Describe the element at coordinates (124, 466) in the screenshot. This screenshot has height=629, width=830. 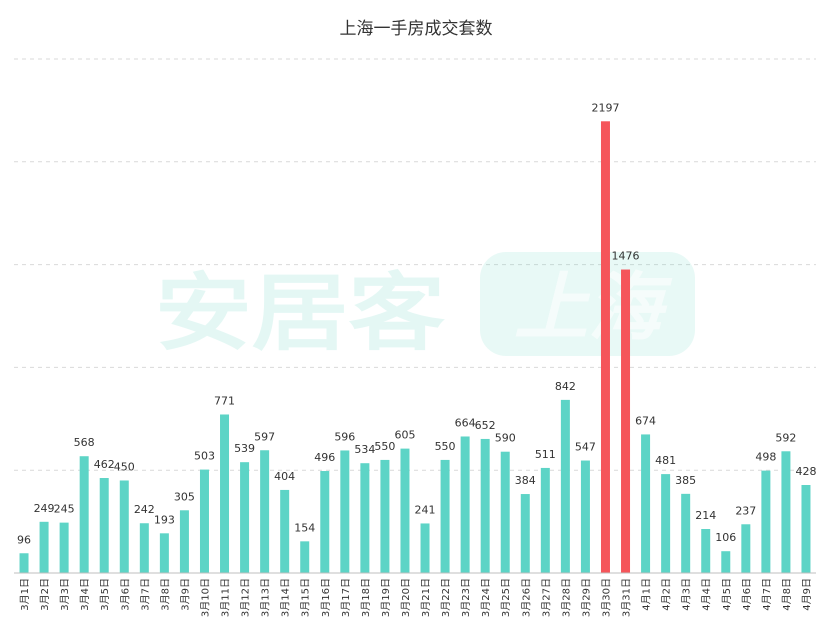
I see `data-label: 450` at that location.